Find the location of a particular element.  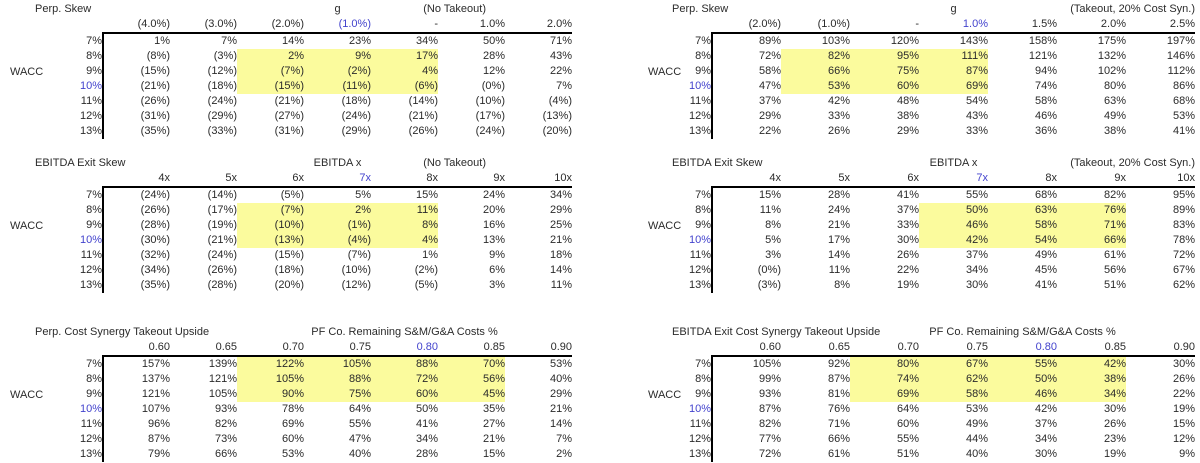

row-header-cell: 7% is located at coordinates (78, 364).